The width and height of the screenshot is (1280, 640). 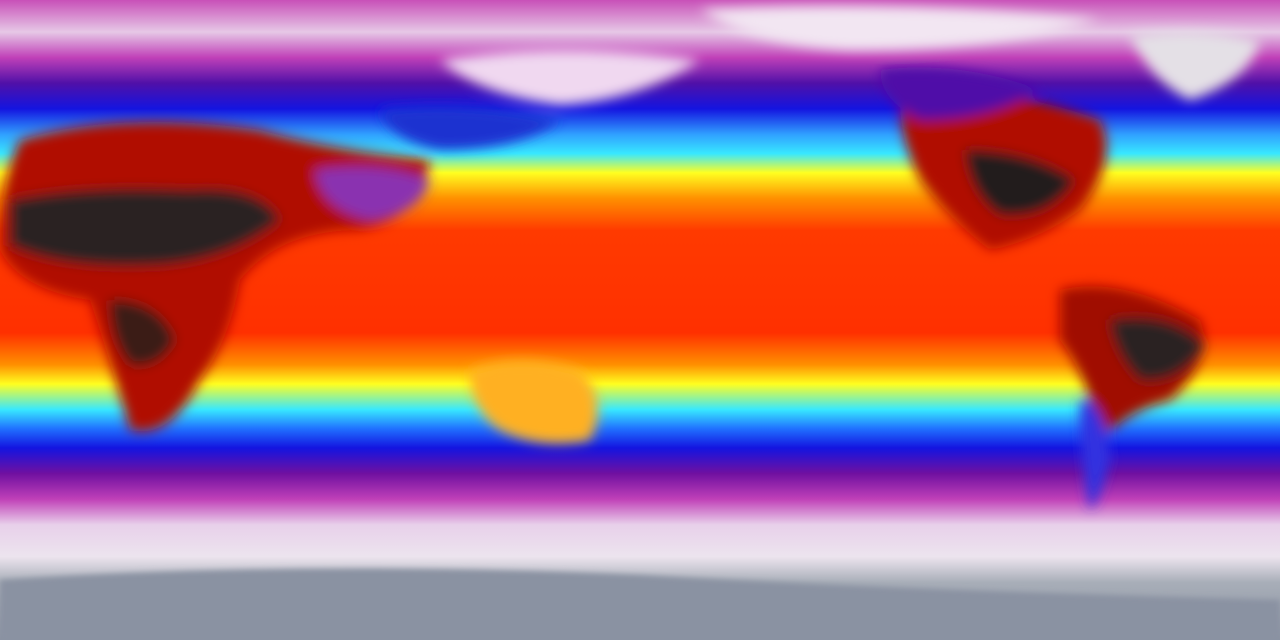 What do you see at coordinates (470, 128) in the screenshot?
I see `central-asia-cool-region` at bounding box center [470, 128].